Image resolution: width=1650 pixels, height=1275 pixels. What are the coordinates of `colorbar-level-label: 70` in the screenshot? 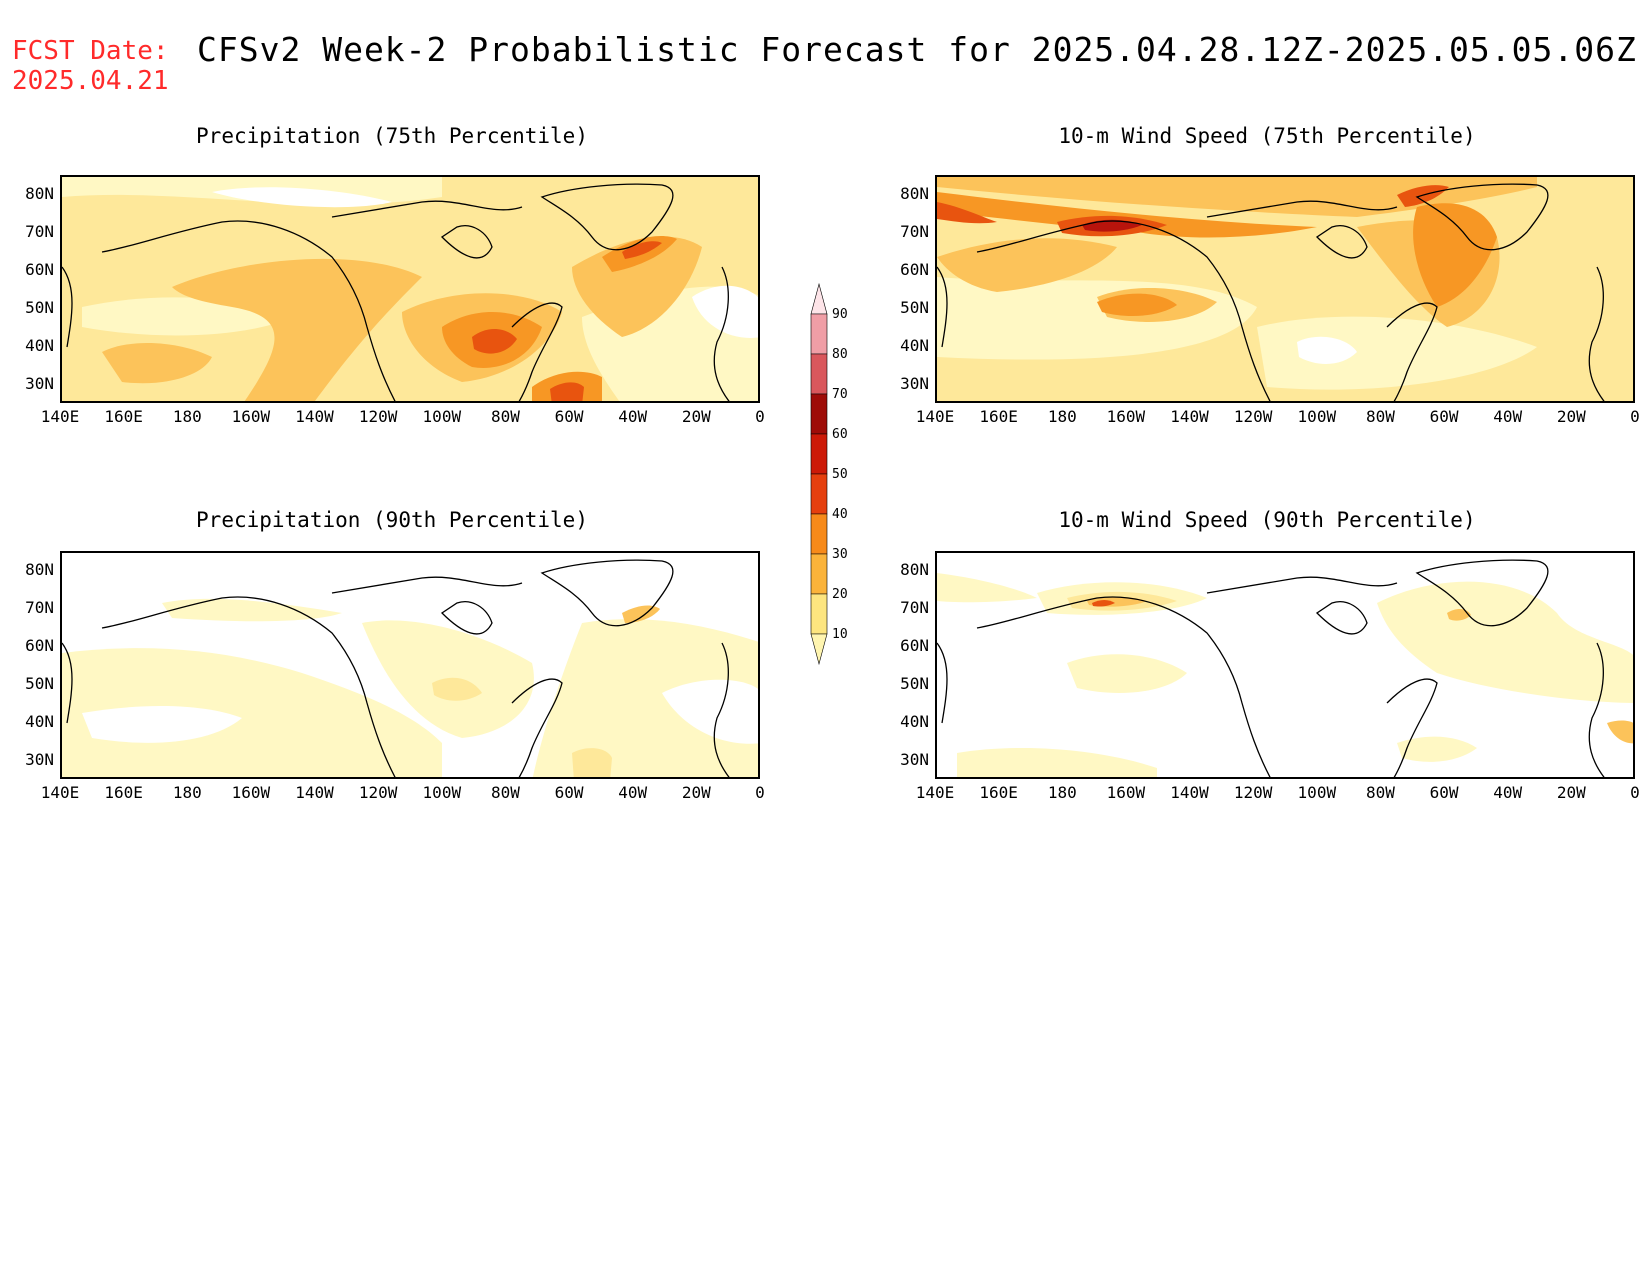 It's located at (840, 394).